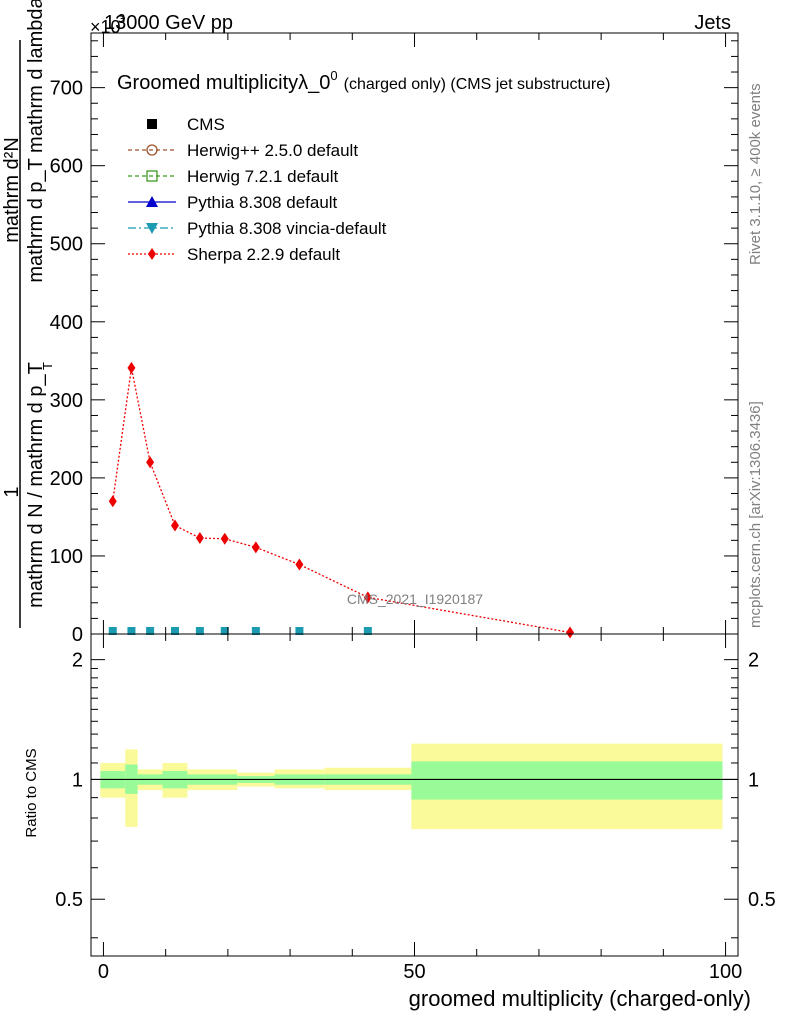 This screenshot has height=1024, width=786. Describe the element at coordinates (755, 514) in the screenshot. I see `mcplots-label: mcplots.cern.ch [arXiv:1306.3436]` at that location.